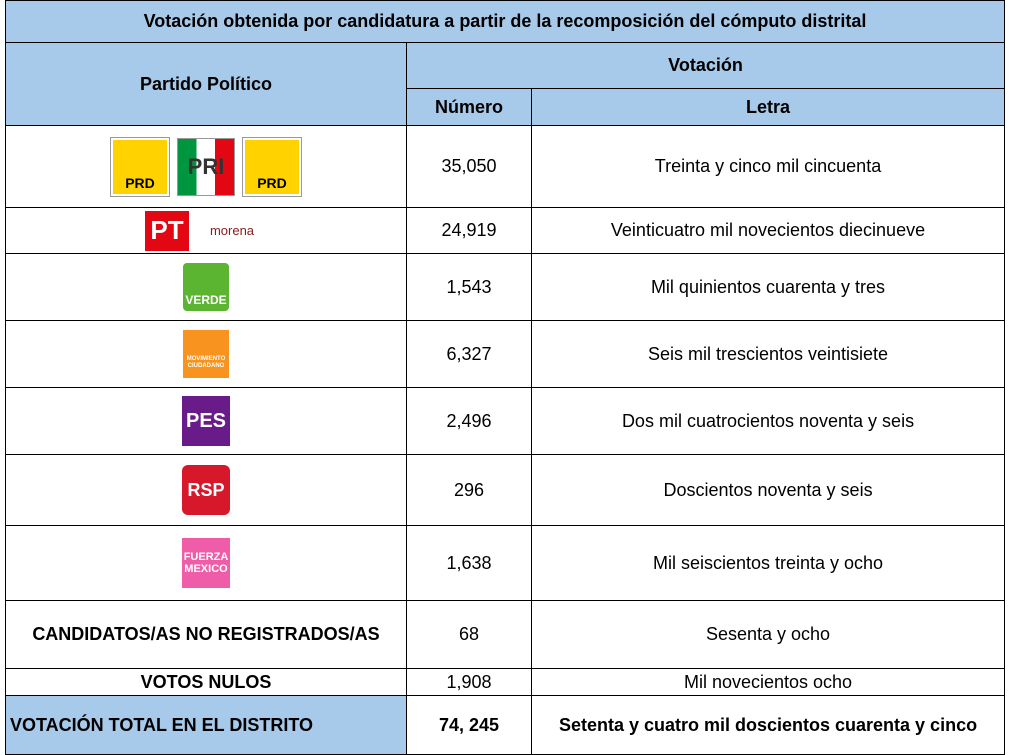 Image resolution: width=1026 pixels, height=755 pixels. I want to click on header-votacion: Votación, so click(705, 65).